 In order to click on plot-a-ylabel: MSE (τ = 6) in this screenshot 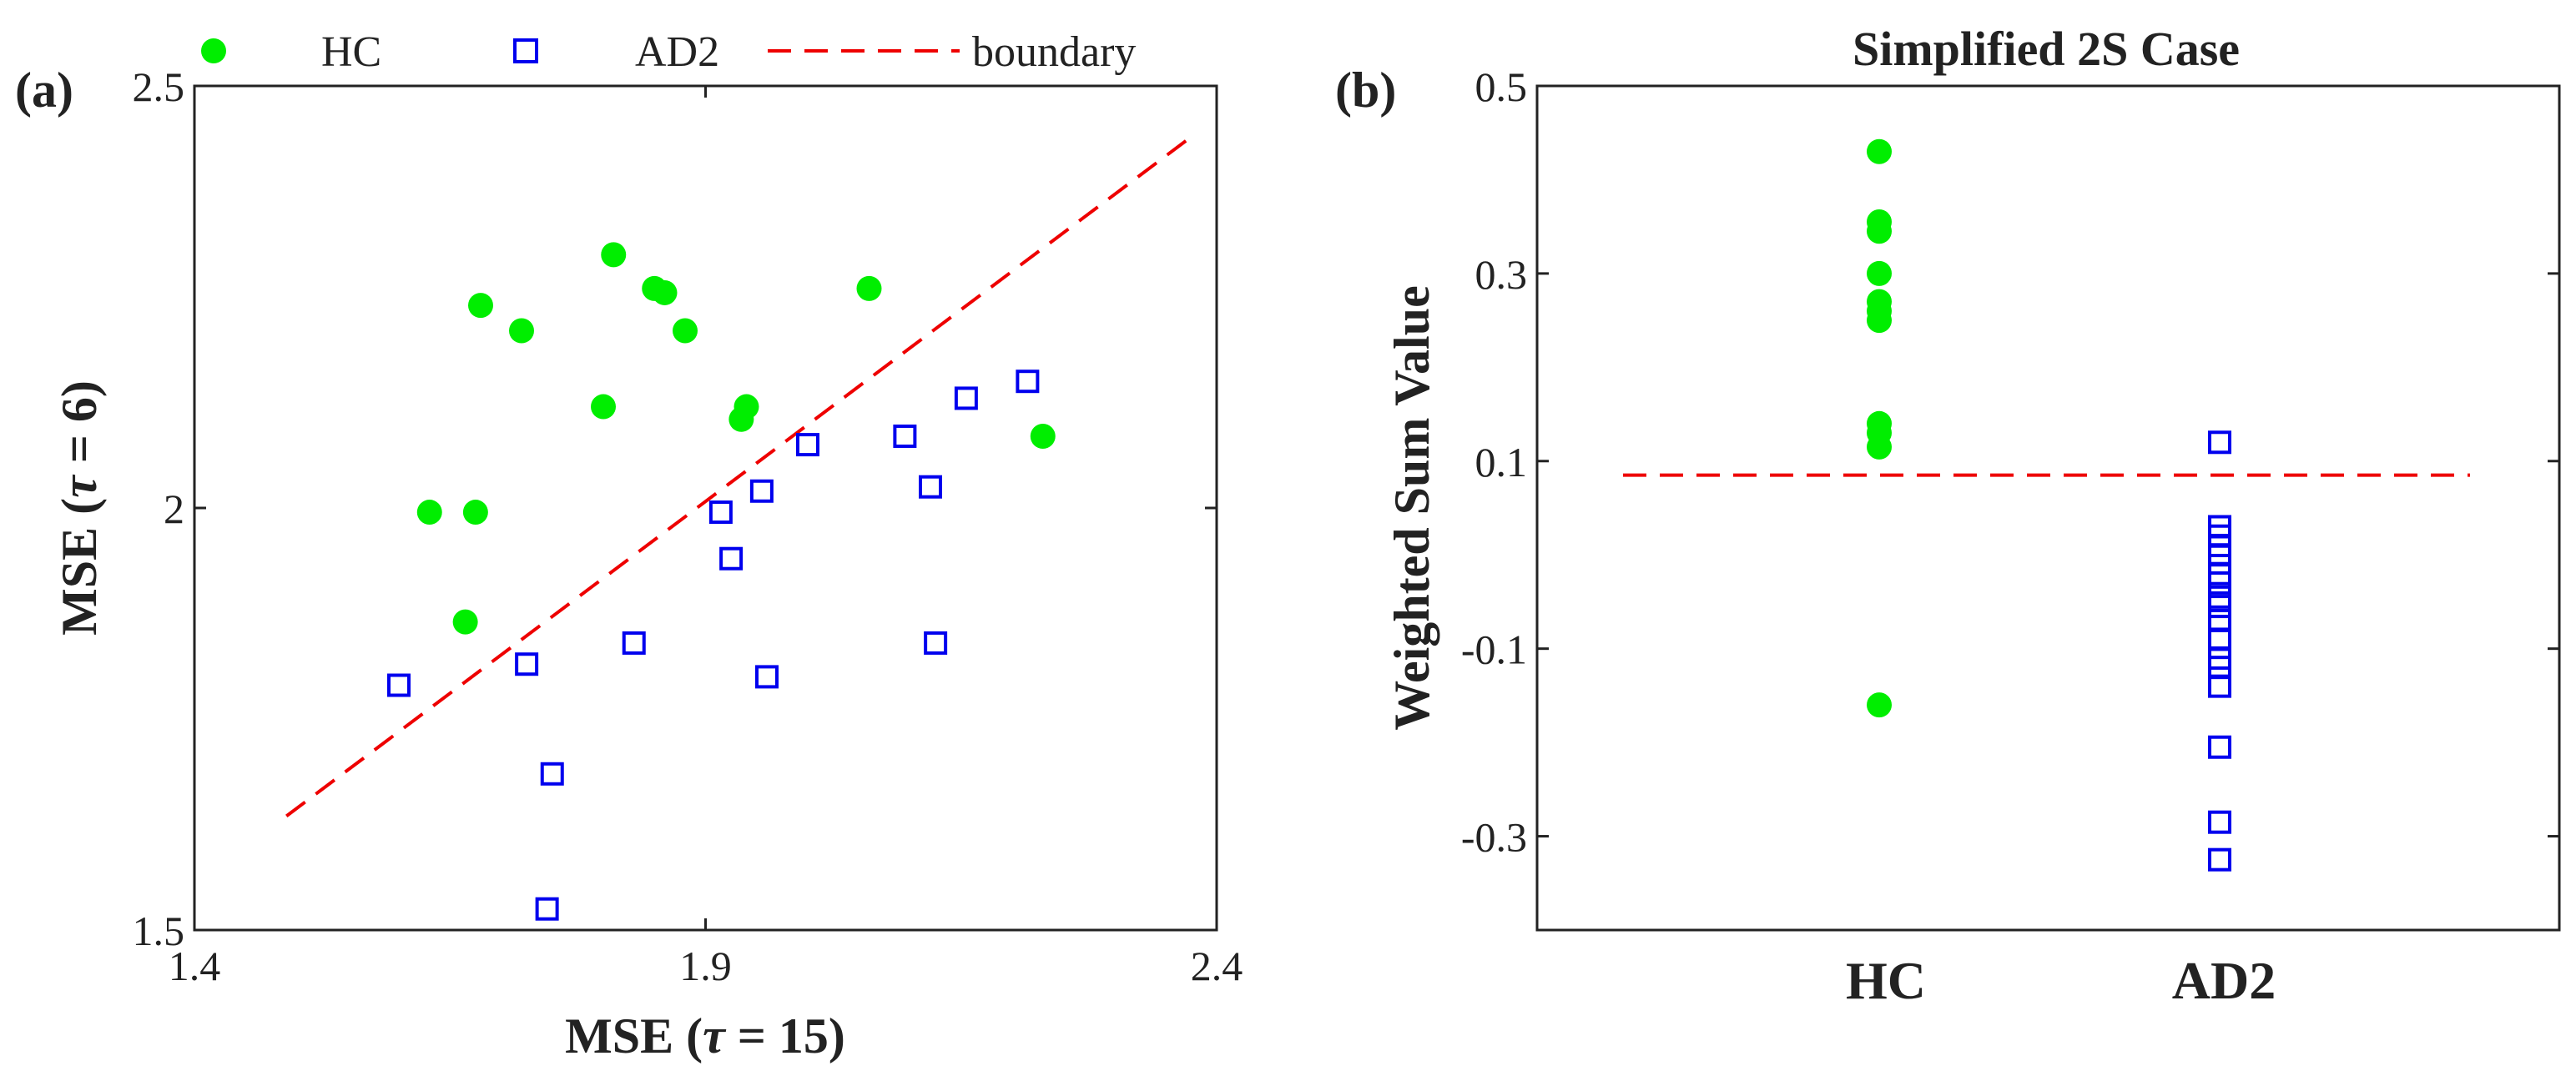, I will do `click(79, 508)`.